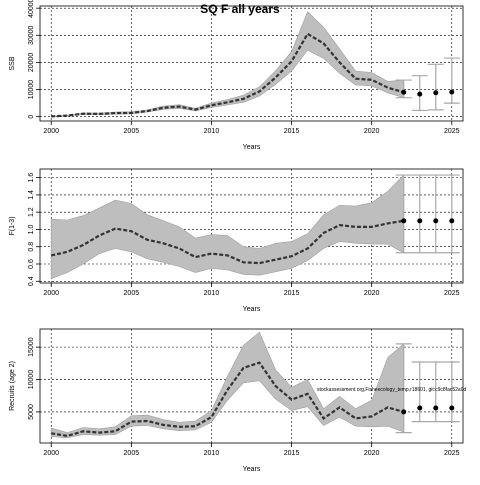  What do you see at coordinates (31, 347) in the screenshot?
I see `y-tick-label: 15000` at bounding box center [31, 347].